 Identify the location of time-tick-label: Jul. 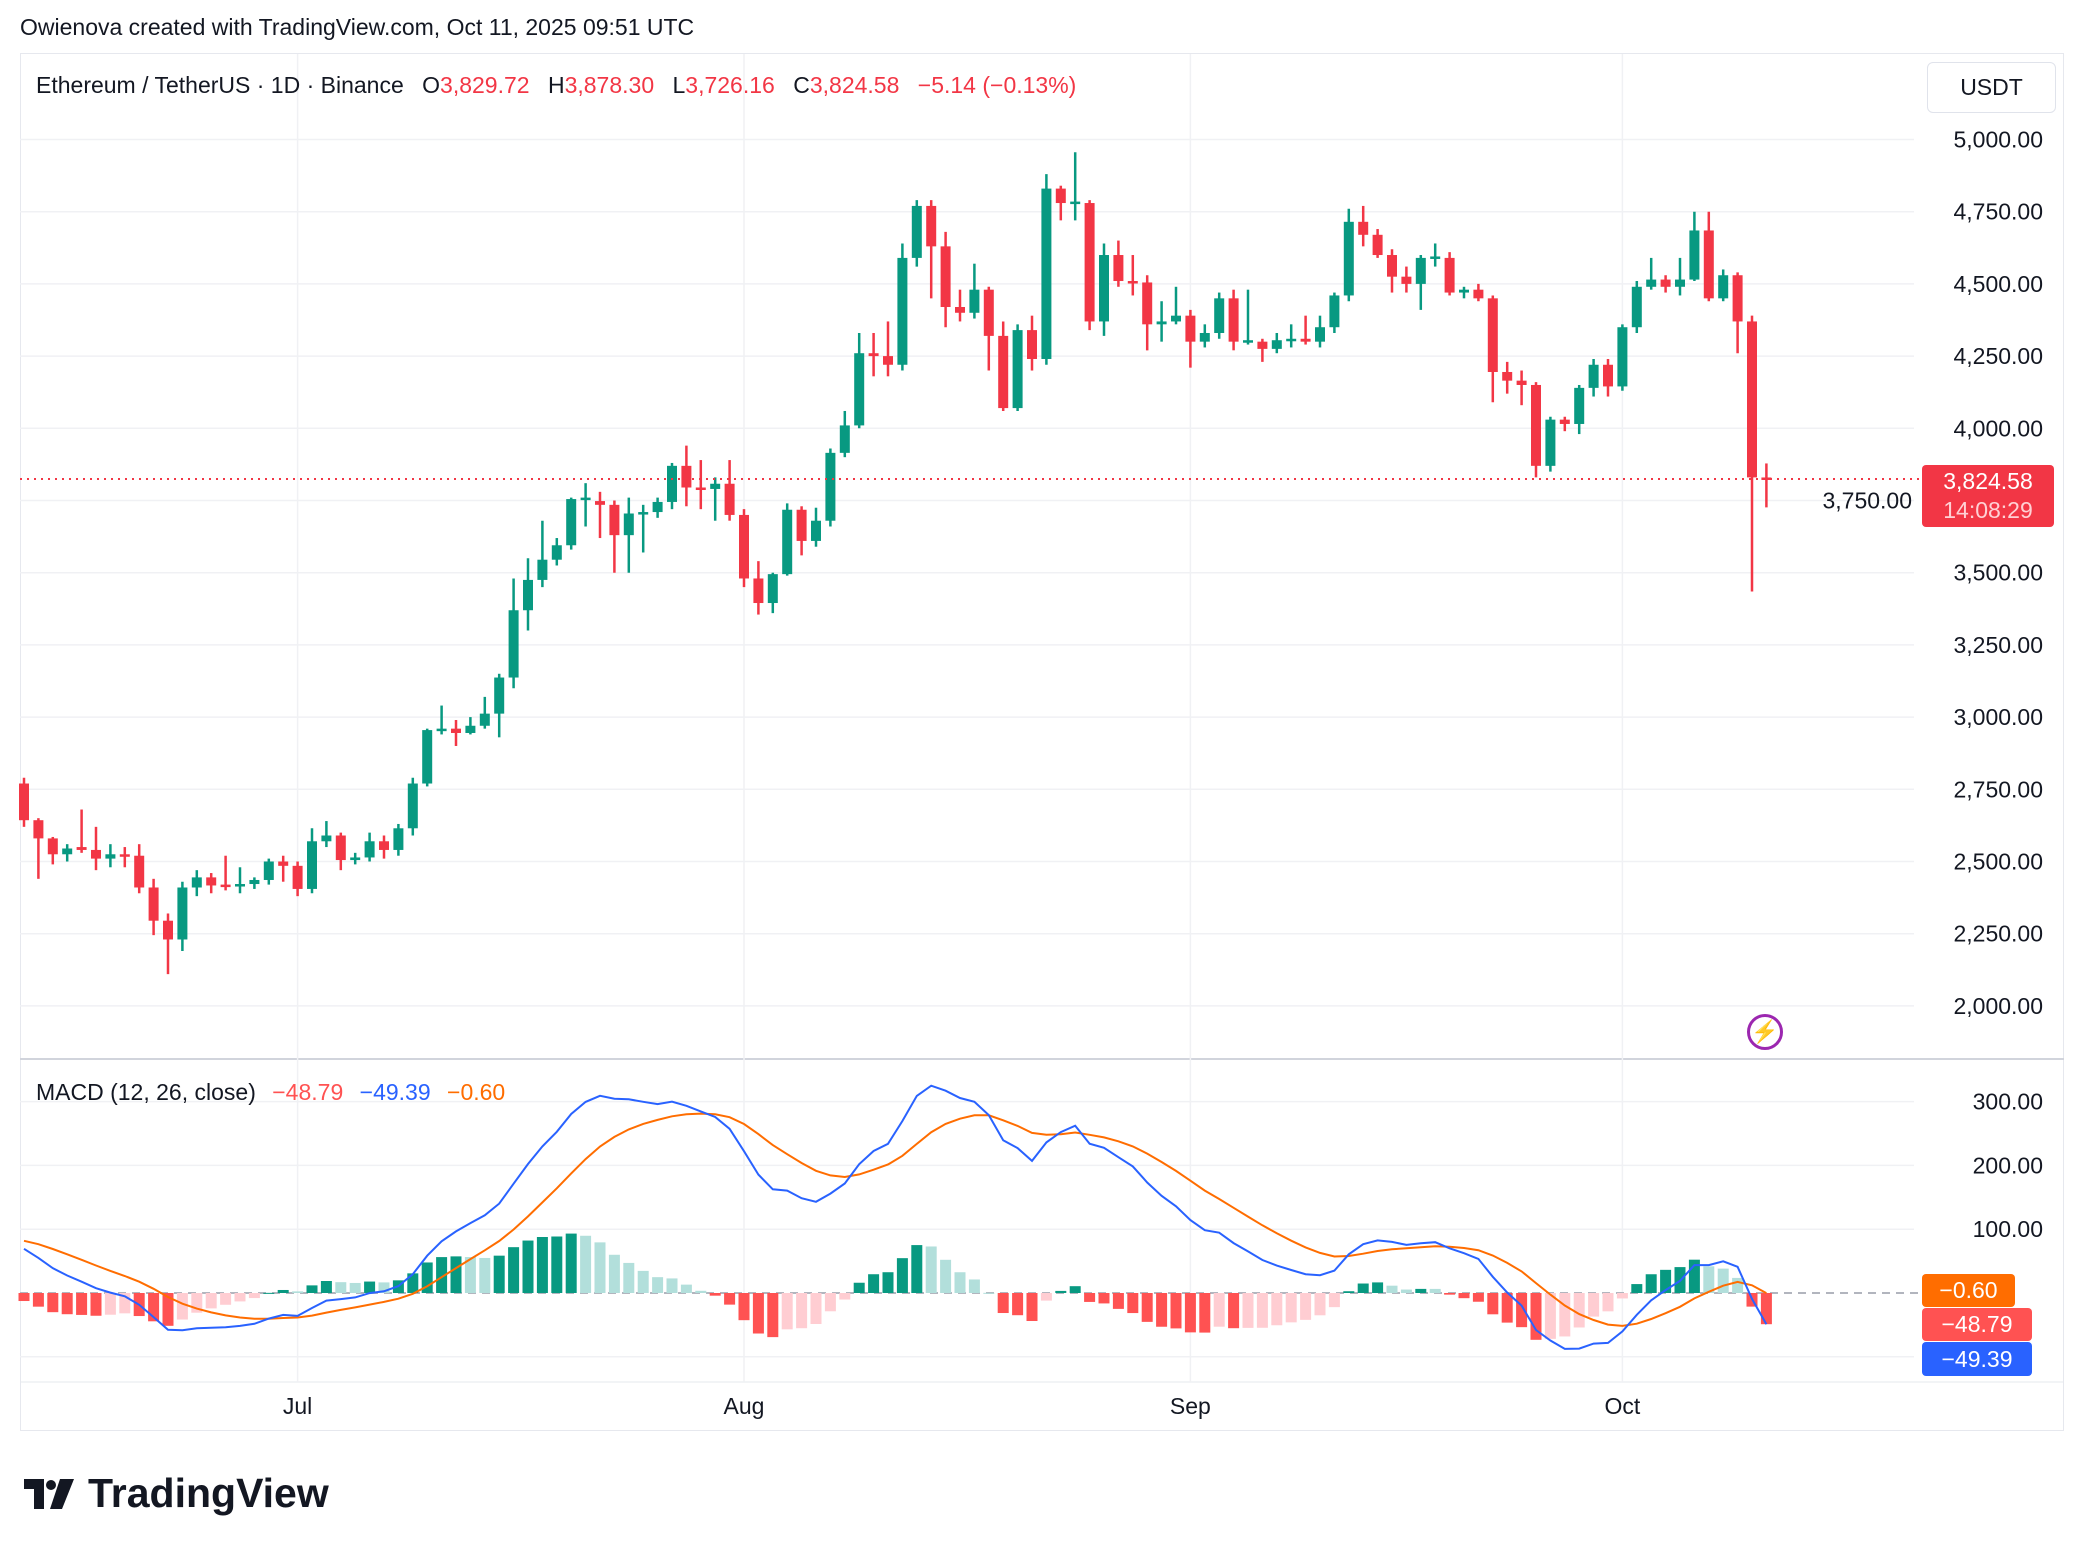
(297, 1406).